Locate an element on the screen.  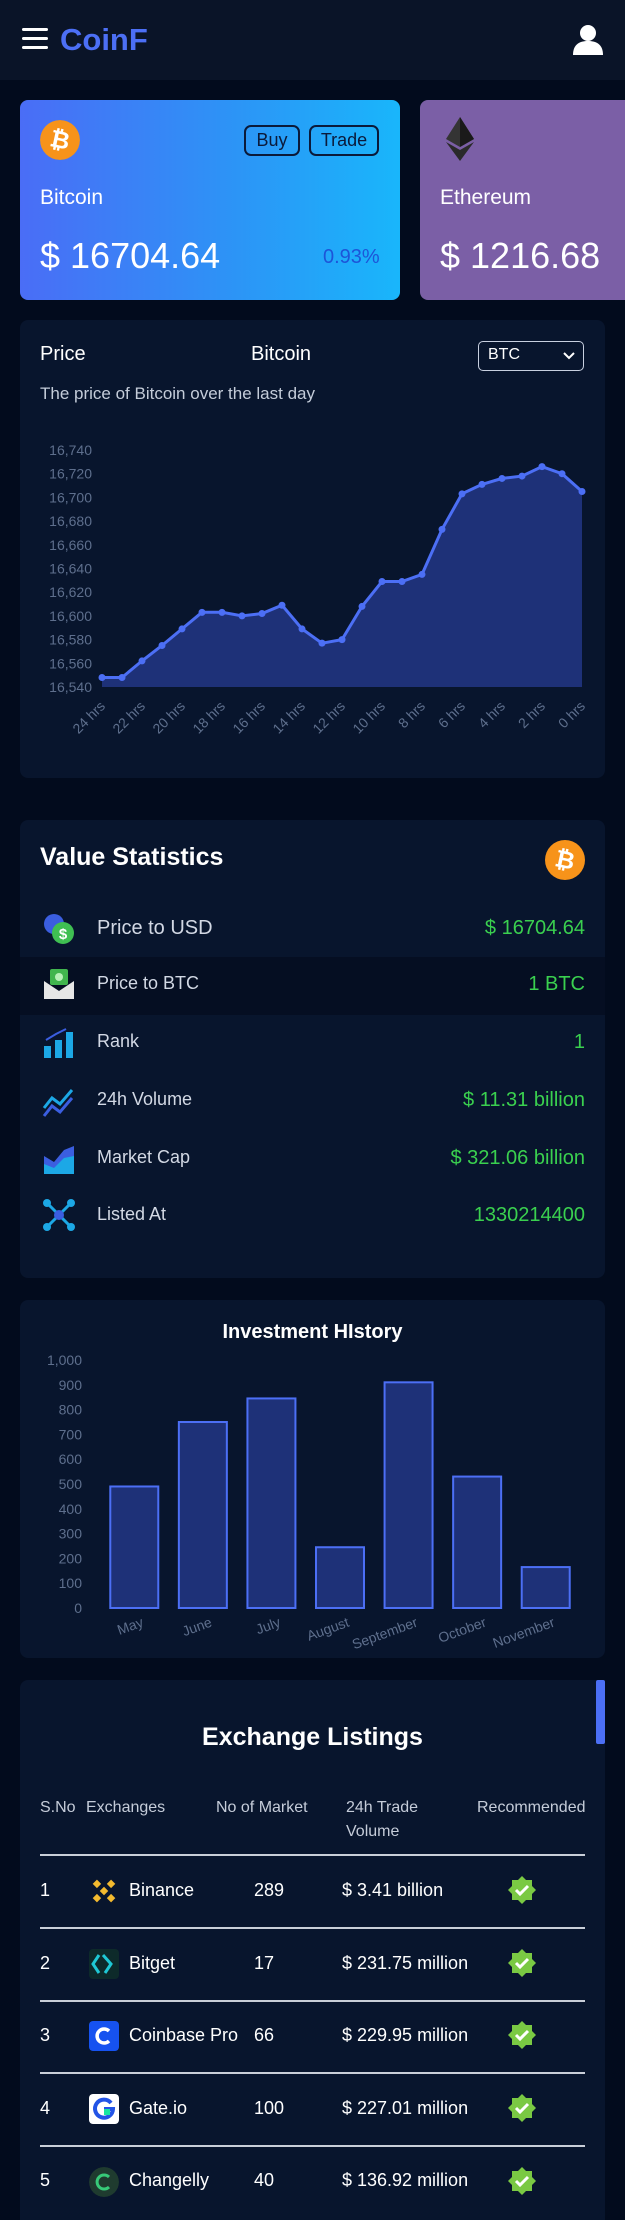
y-tick-label: 600 is located at coordinates (71, 1459).